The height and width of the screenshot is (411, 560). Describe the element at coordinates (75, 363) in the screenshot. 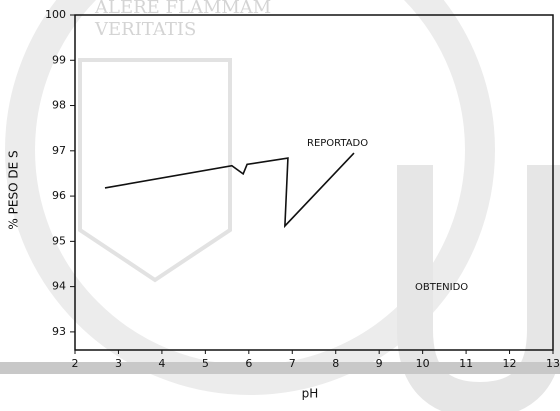

I see `x-tick-label: 2` at that location.